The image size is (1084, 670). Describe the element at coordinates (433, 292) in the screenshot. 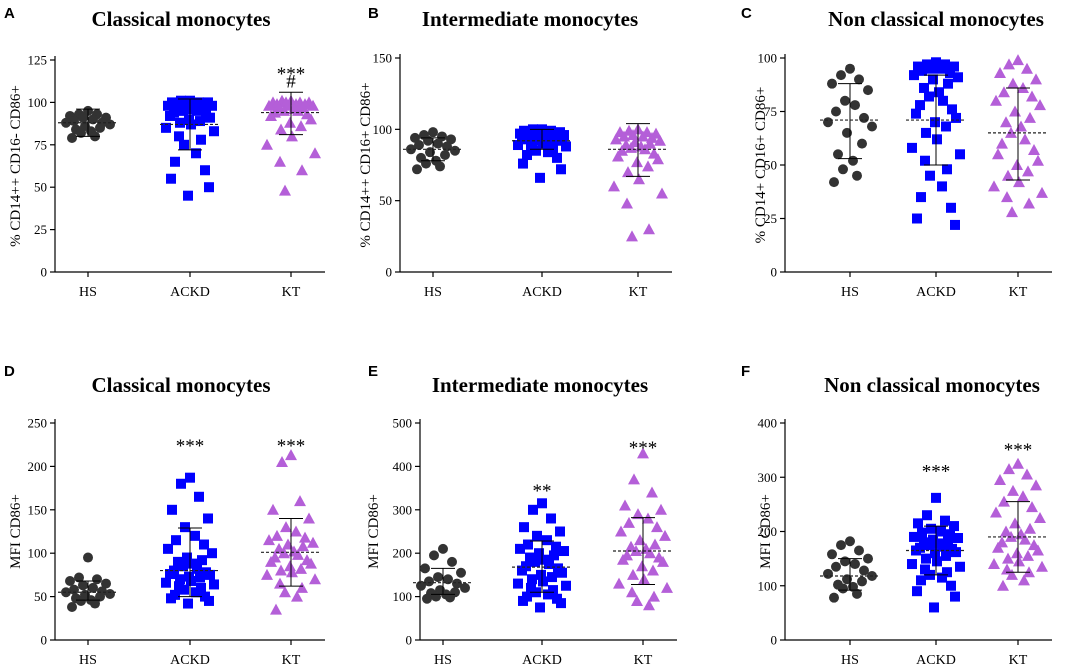

I see `x-tick-label-hs: HS` at that location.